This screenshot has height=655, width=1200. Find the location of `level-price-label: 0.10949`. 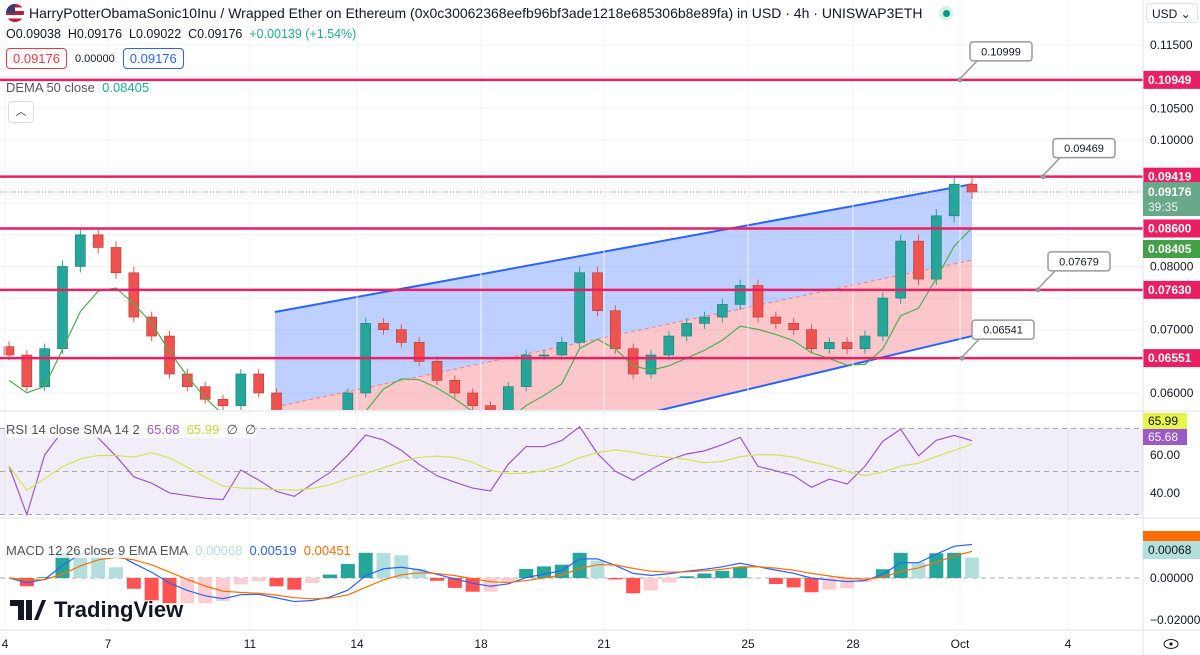

level-price-label: 0.10949 is located at coordinates (1170, 80).